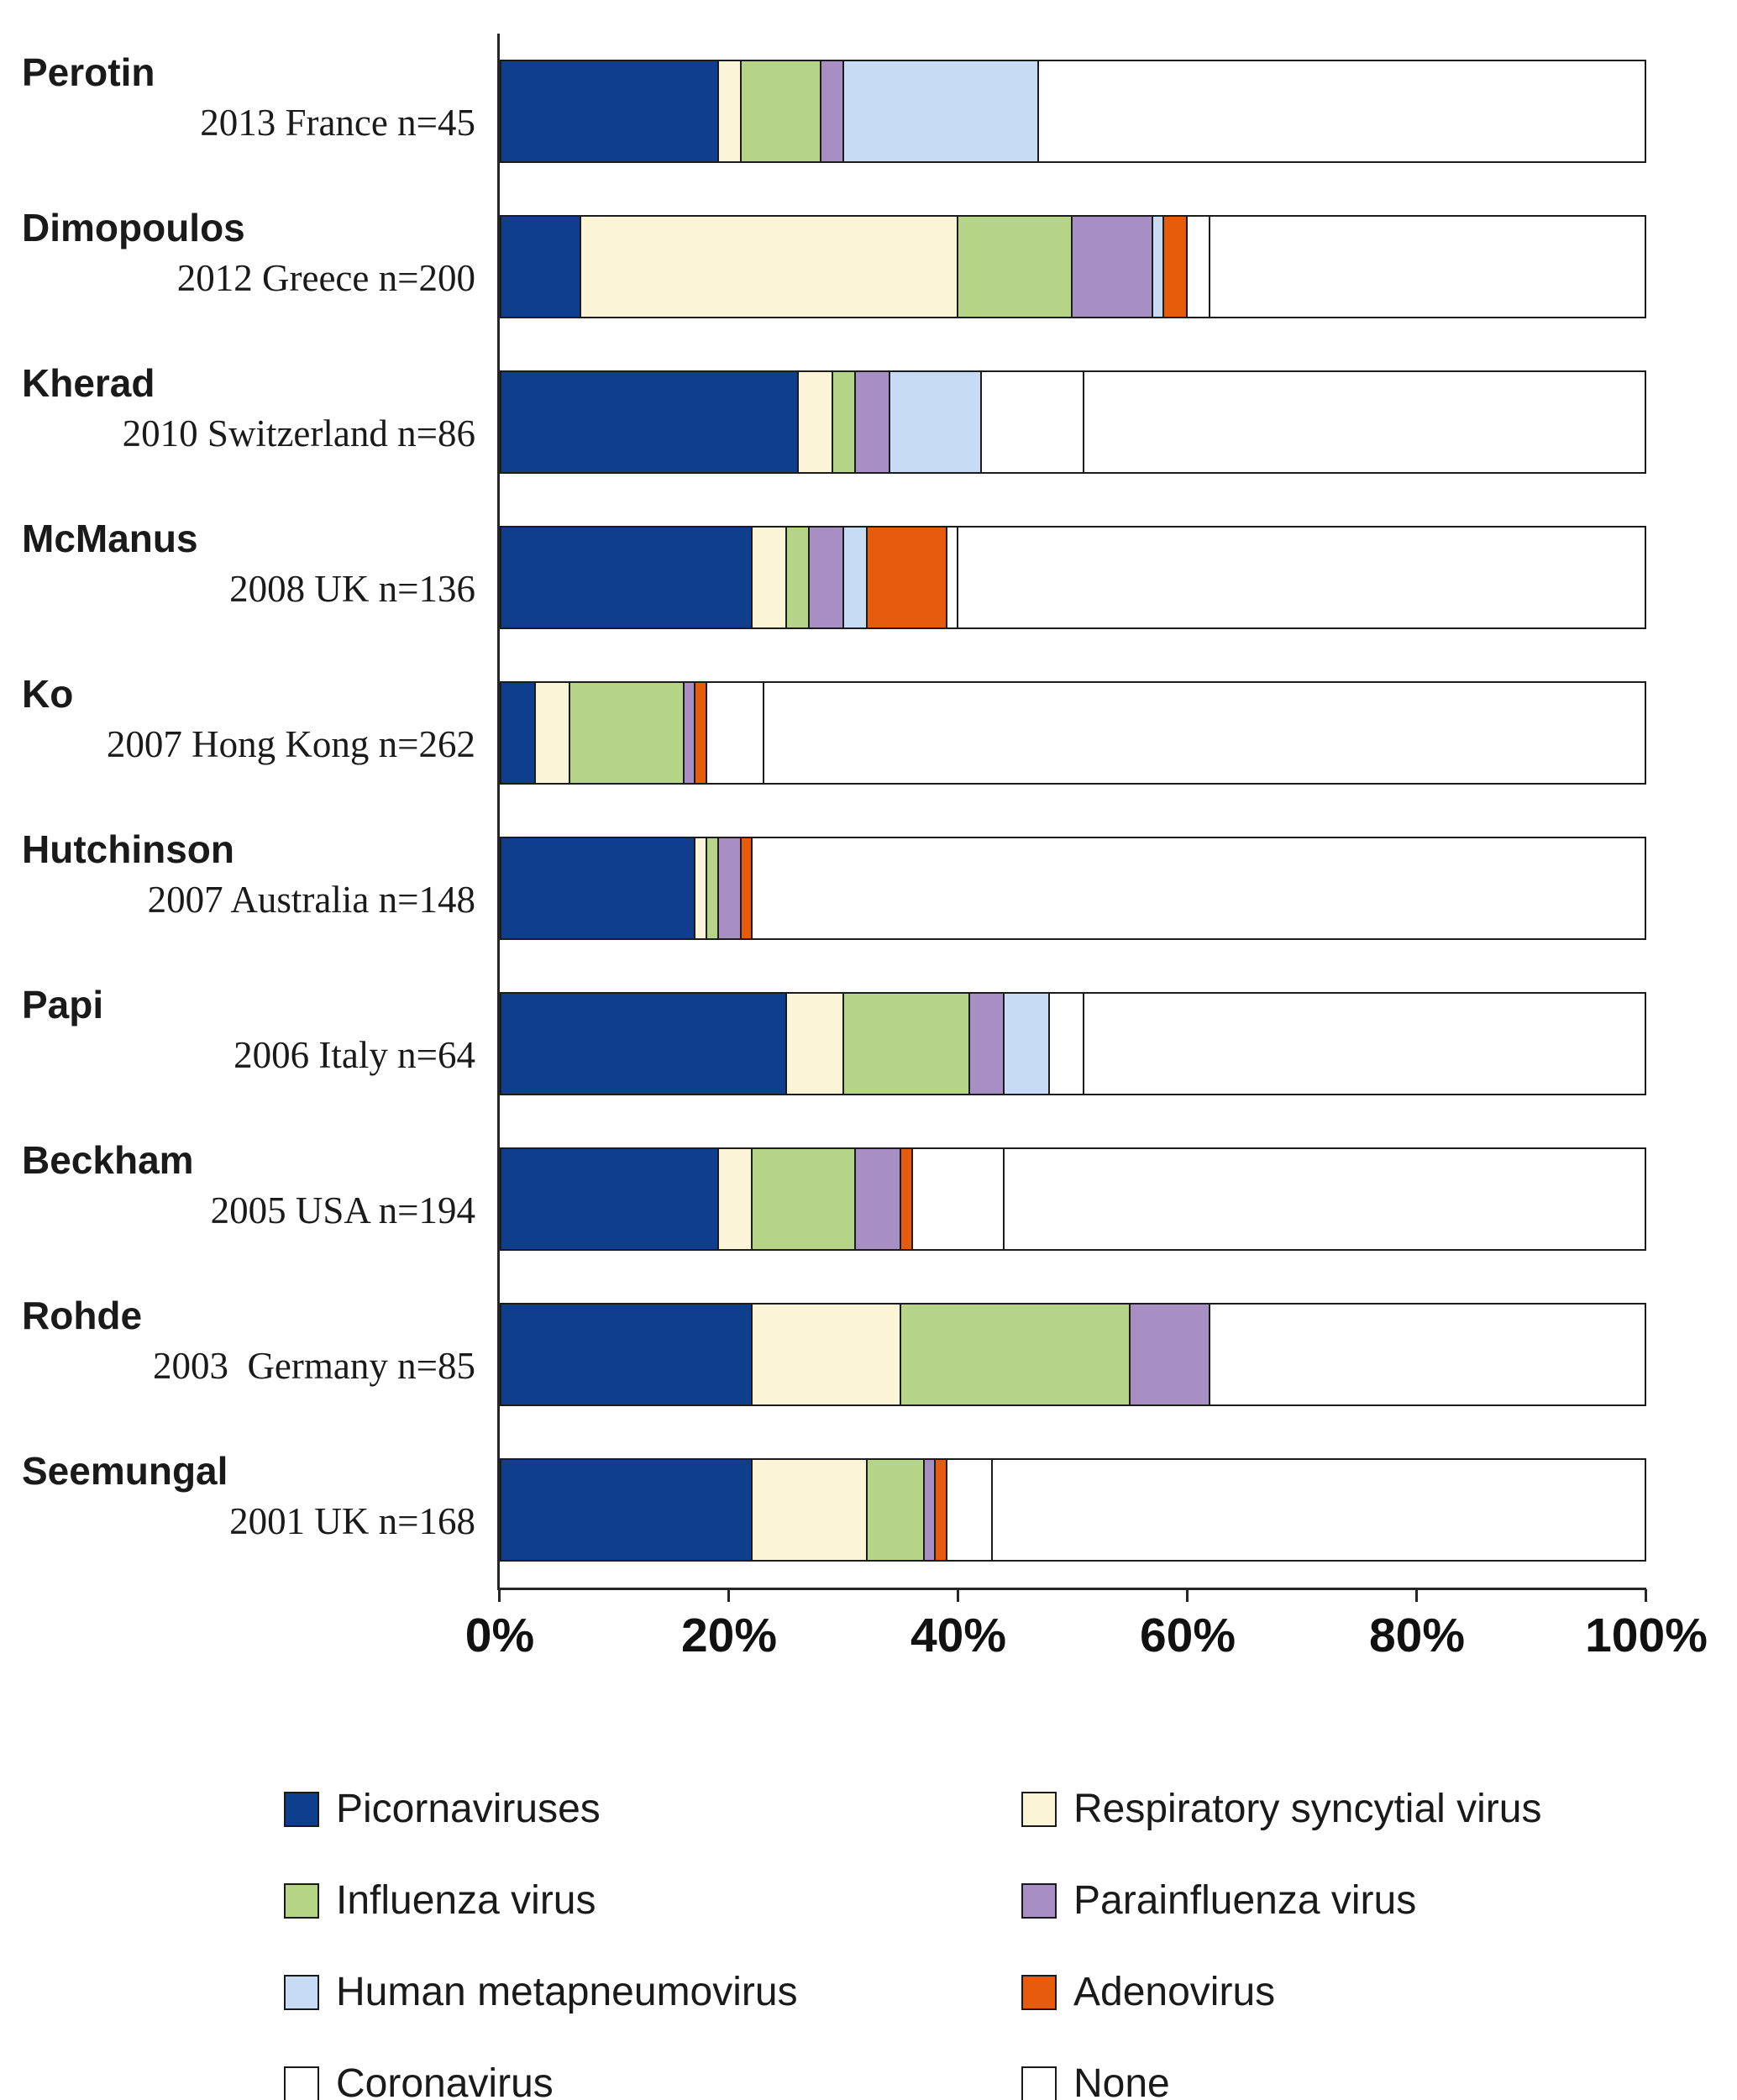 This screenshot has width=1737, height=2100. I want to click on legend-item-rsv: Respiratory syncytial virus, so click(1281, 1809).